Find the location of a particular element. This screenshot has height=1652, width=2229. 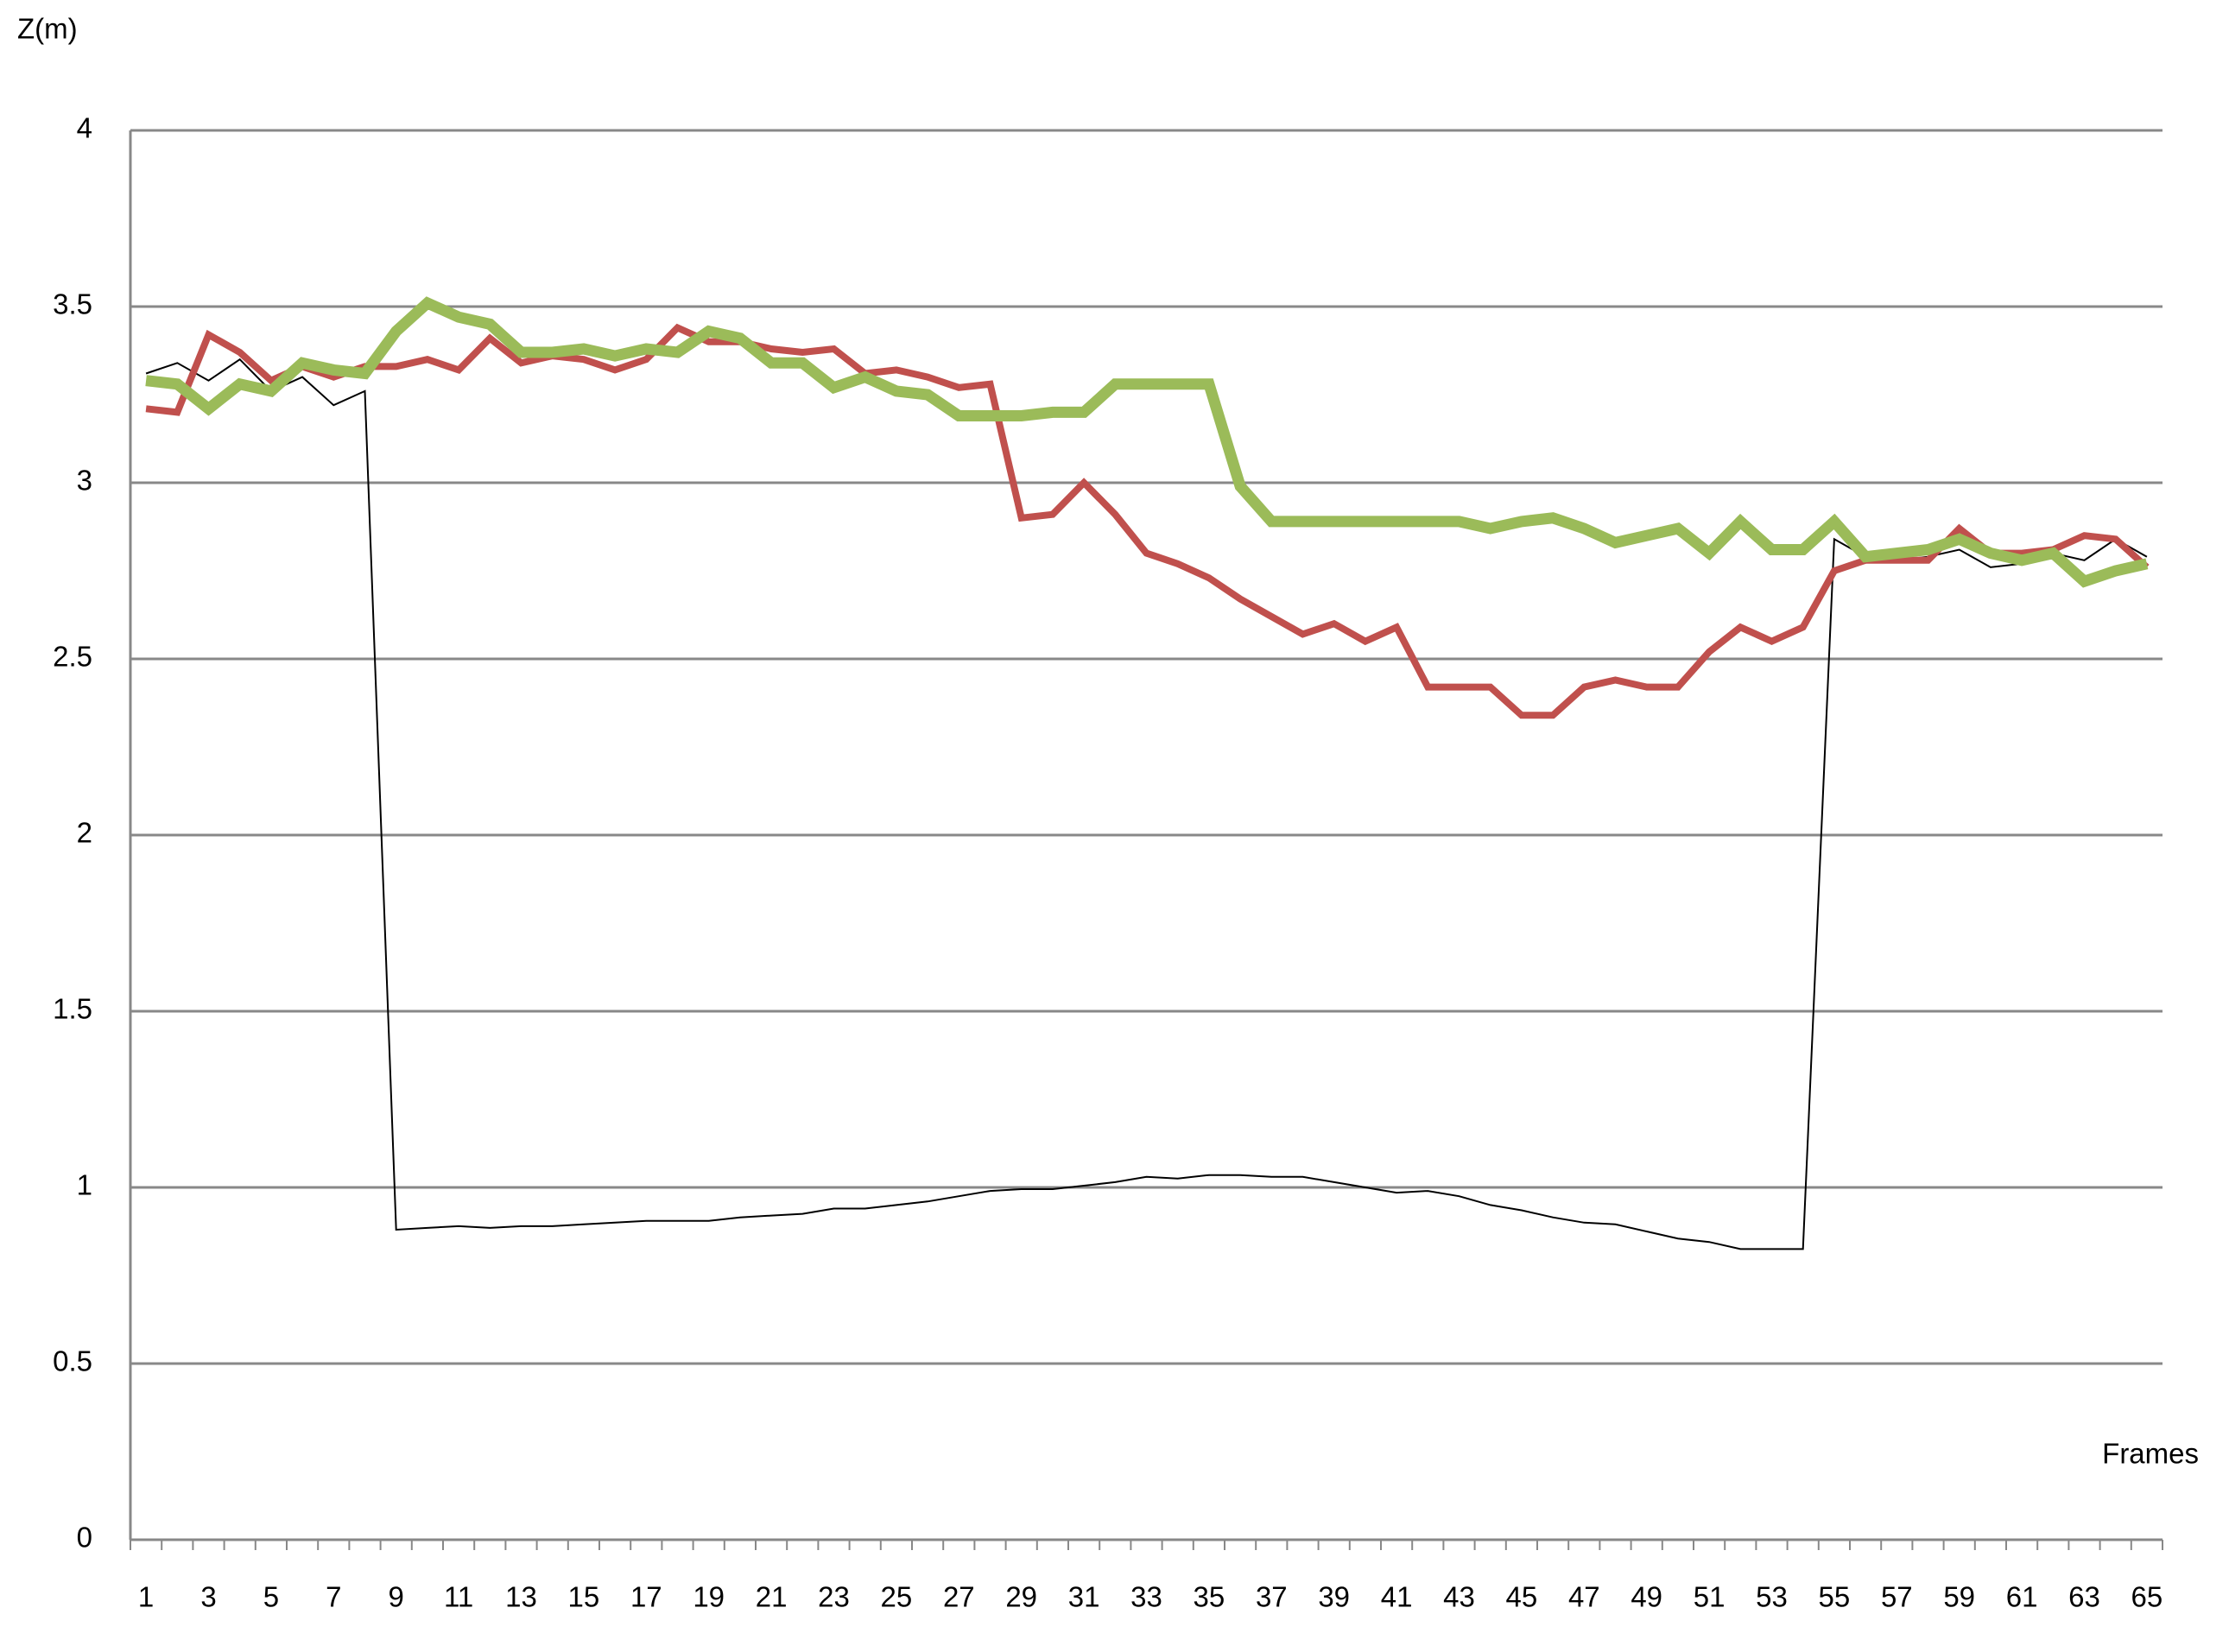

y-tick-label: 1 is located at coordinates (84, 1185).